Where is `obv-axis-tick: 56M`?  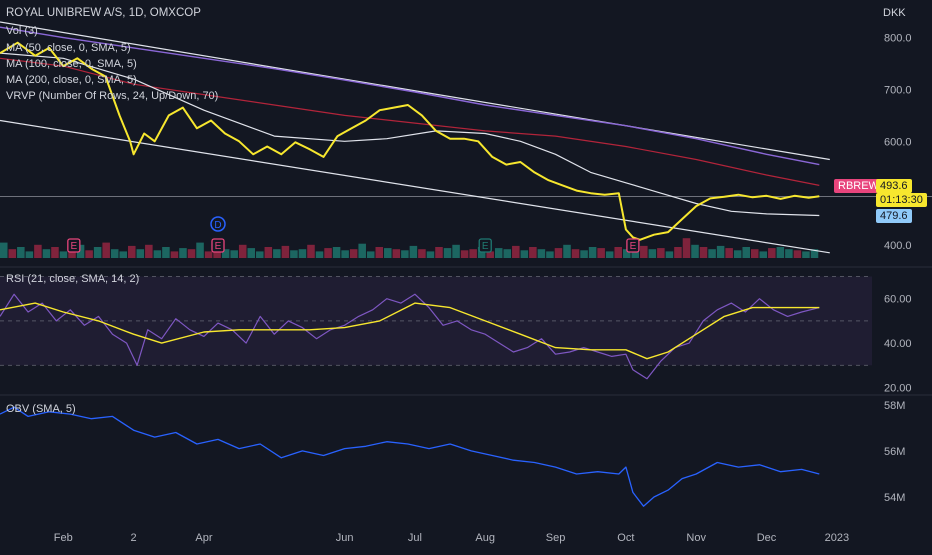 obv-axis-tick: 56M is located at coordinates (894, 452).